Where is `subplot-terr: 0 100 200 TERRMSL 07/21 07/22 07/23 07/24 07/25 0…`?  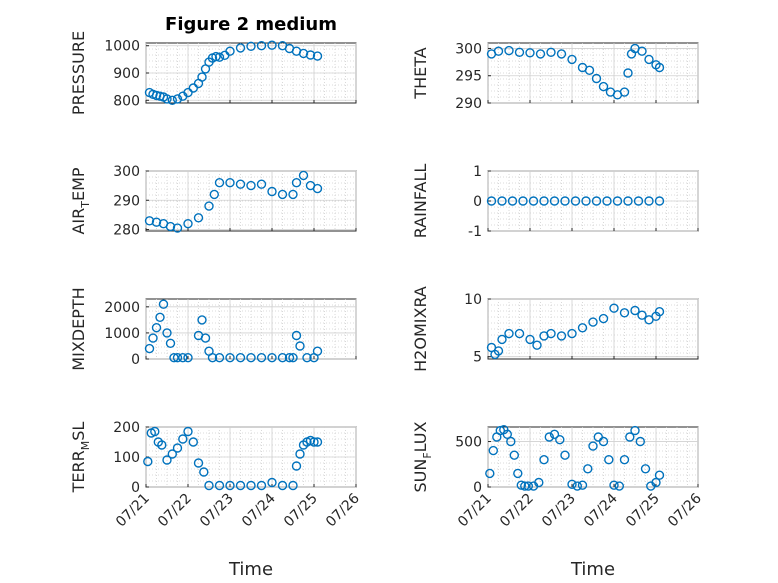
subplot-terr: 0 100 200 TERRMSL 07/21 07/22 07/23 07/24 07/25 0… is located at coordinates (216, 500).